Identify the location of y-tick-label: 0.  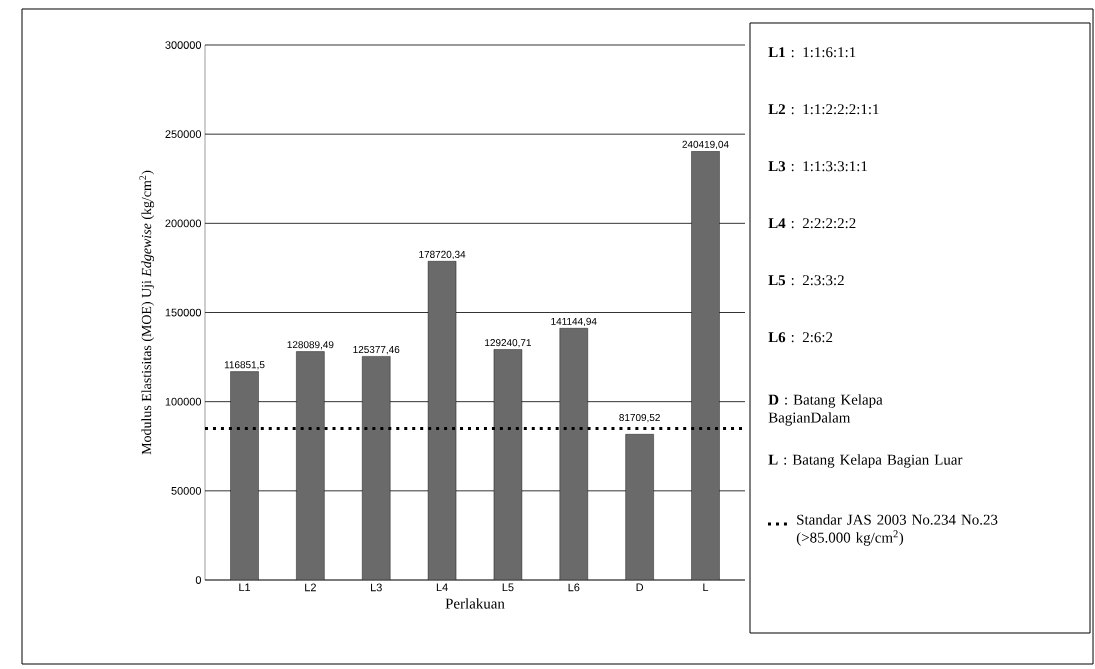
(198, 580).